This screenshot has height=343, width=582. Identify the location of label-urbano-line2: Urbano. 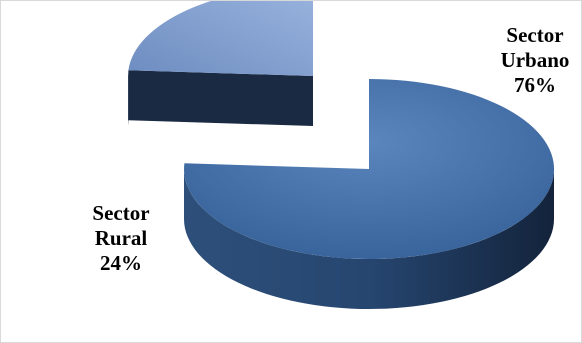
(535, 60).